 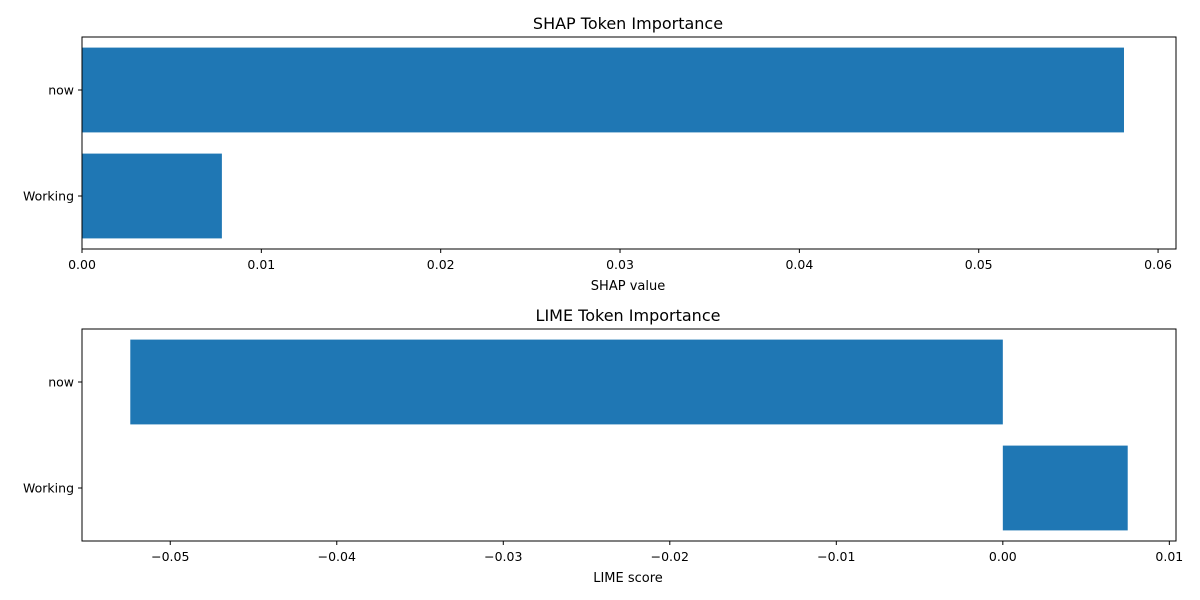 I want to click on lime-x-tick-label: −0.02, so click(x=670, y=556).